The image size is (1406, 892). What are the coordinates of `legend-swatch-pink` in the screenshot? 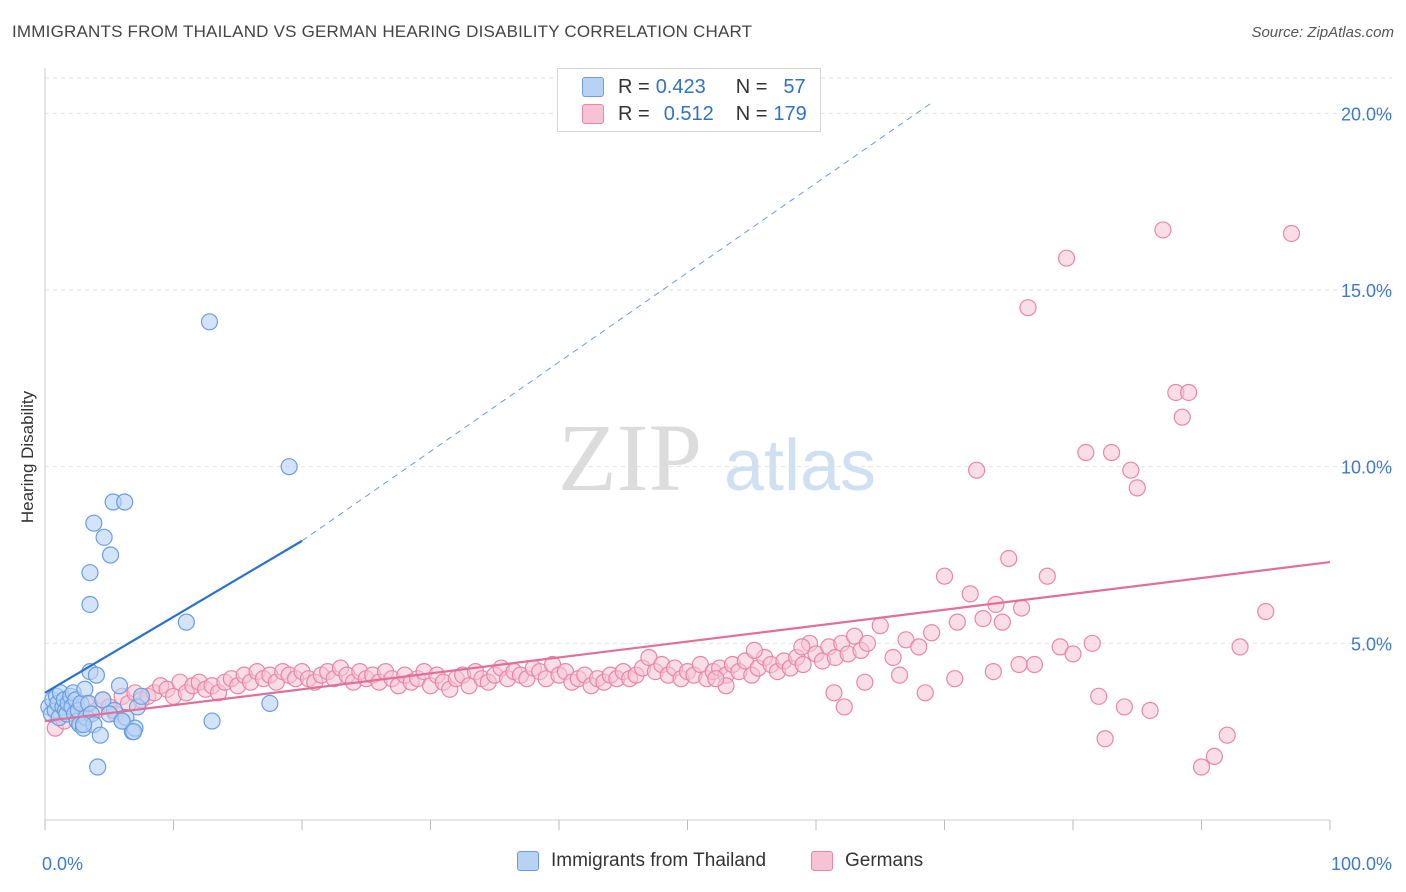 It's located at (593, 114).